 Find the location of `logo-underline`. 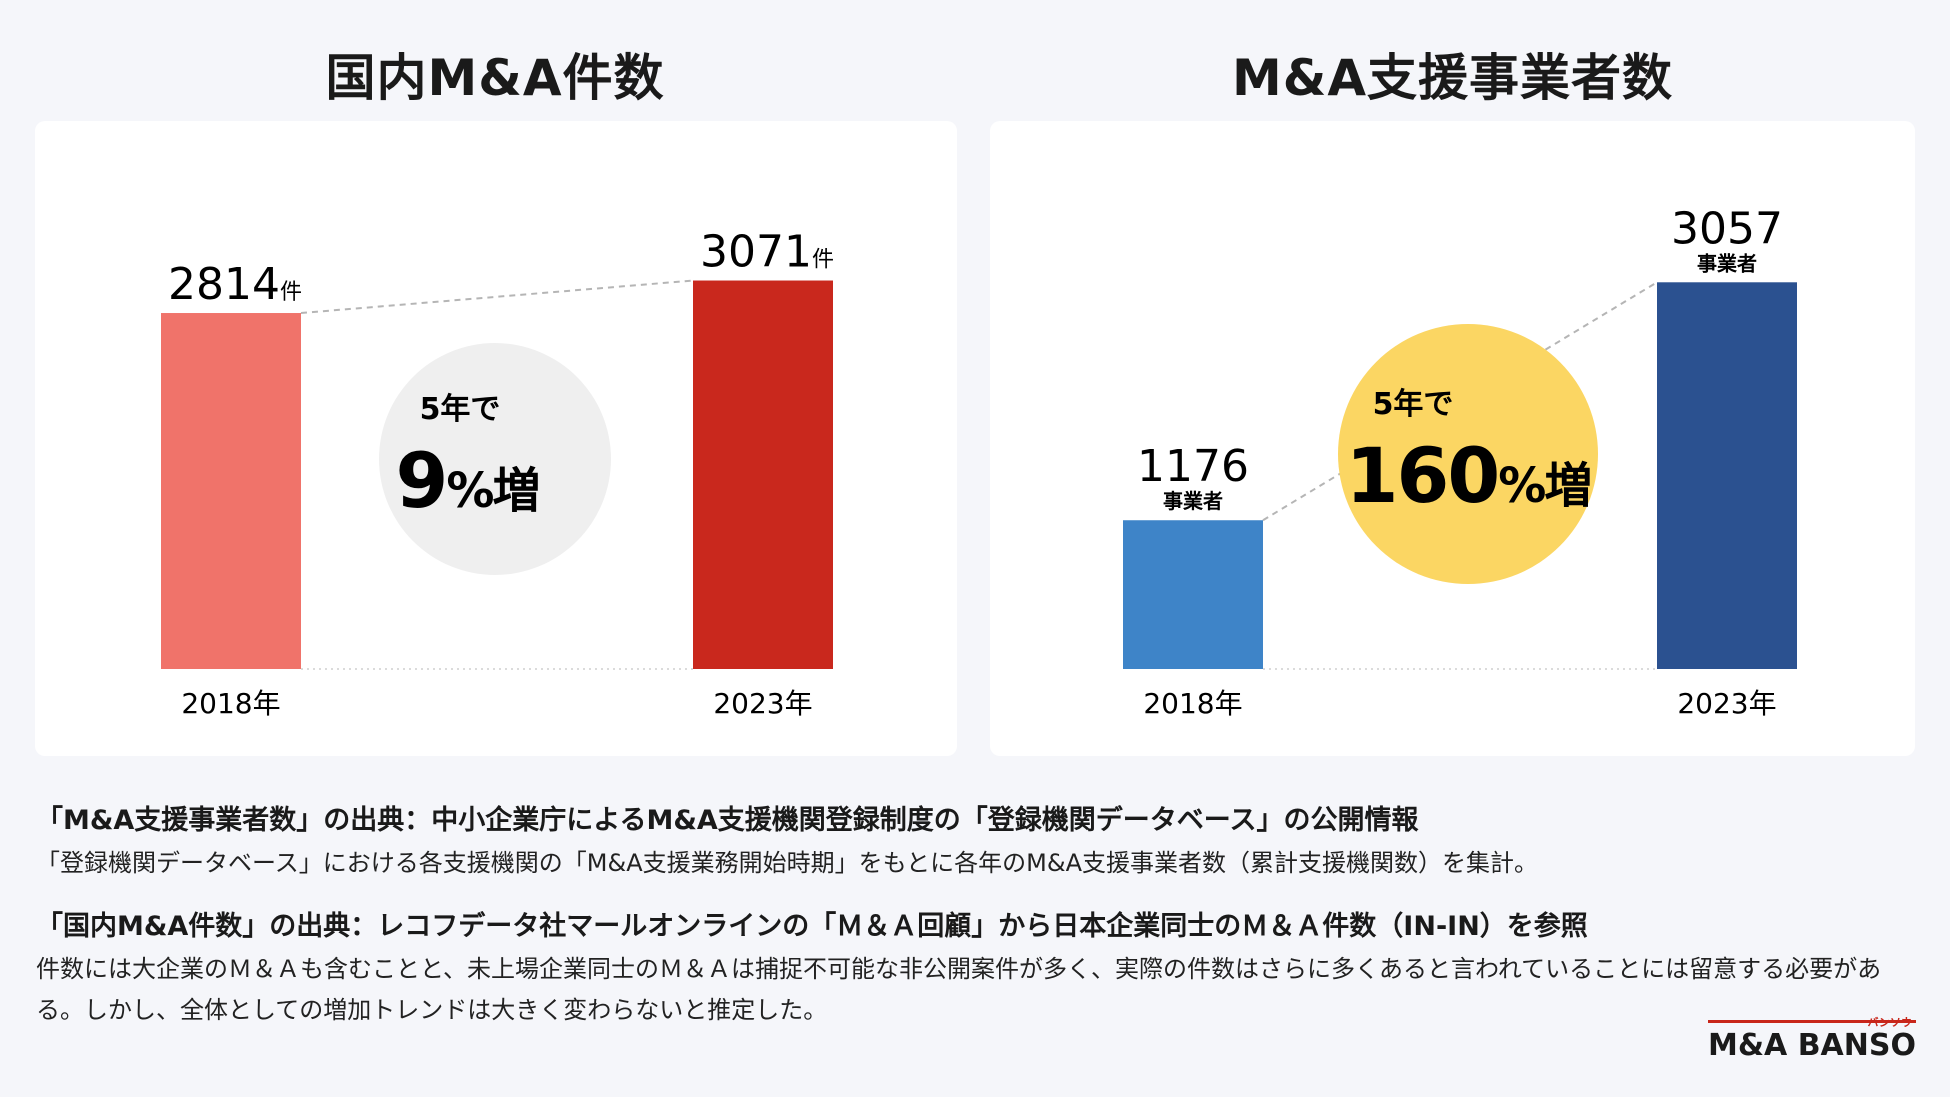

logo-underline is located at coordinates (1812, 1021).